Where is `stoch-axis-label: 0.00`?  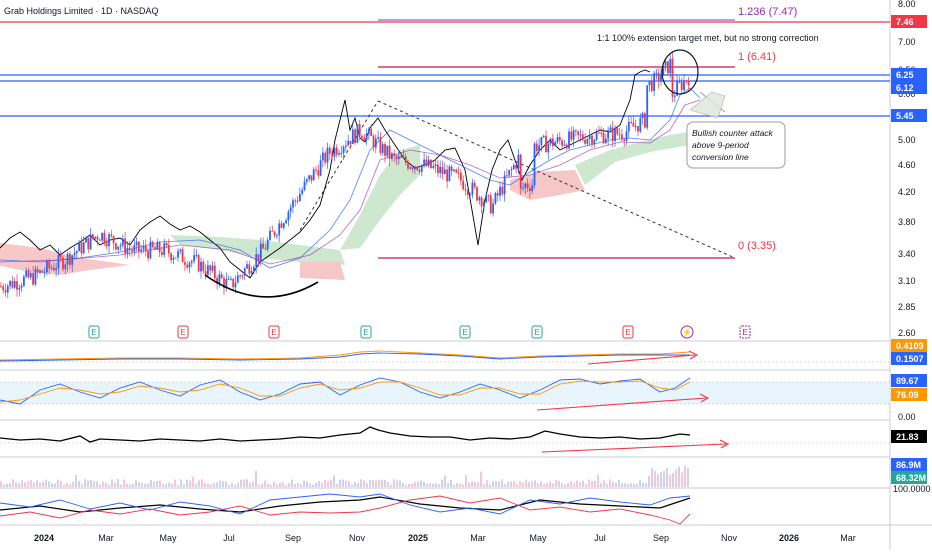 stoch-axis-label: 0.00 is located at coordinates (907, 417).